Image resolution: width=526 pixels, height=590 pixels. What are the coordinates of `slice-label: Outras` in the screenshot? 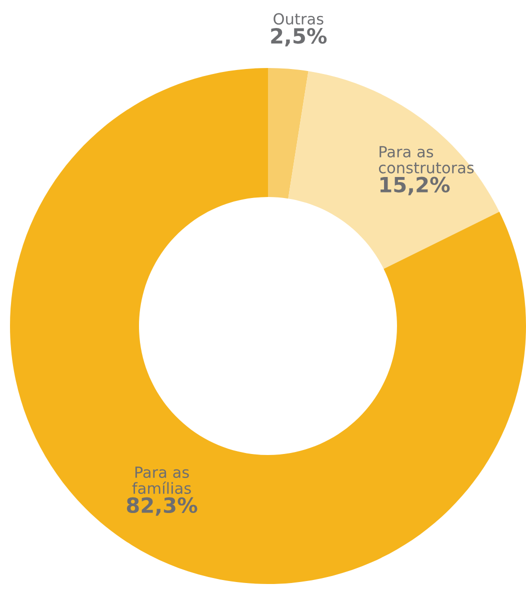 It's located at (299, 19).